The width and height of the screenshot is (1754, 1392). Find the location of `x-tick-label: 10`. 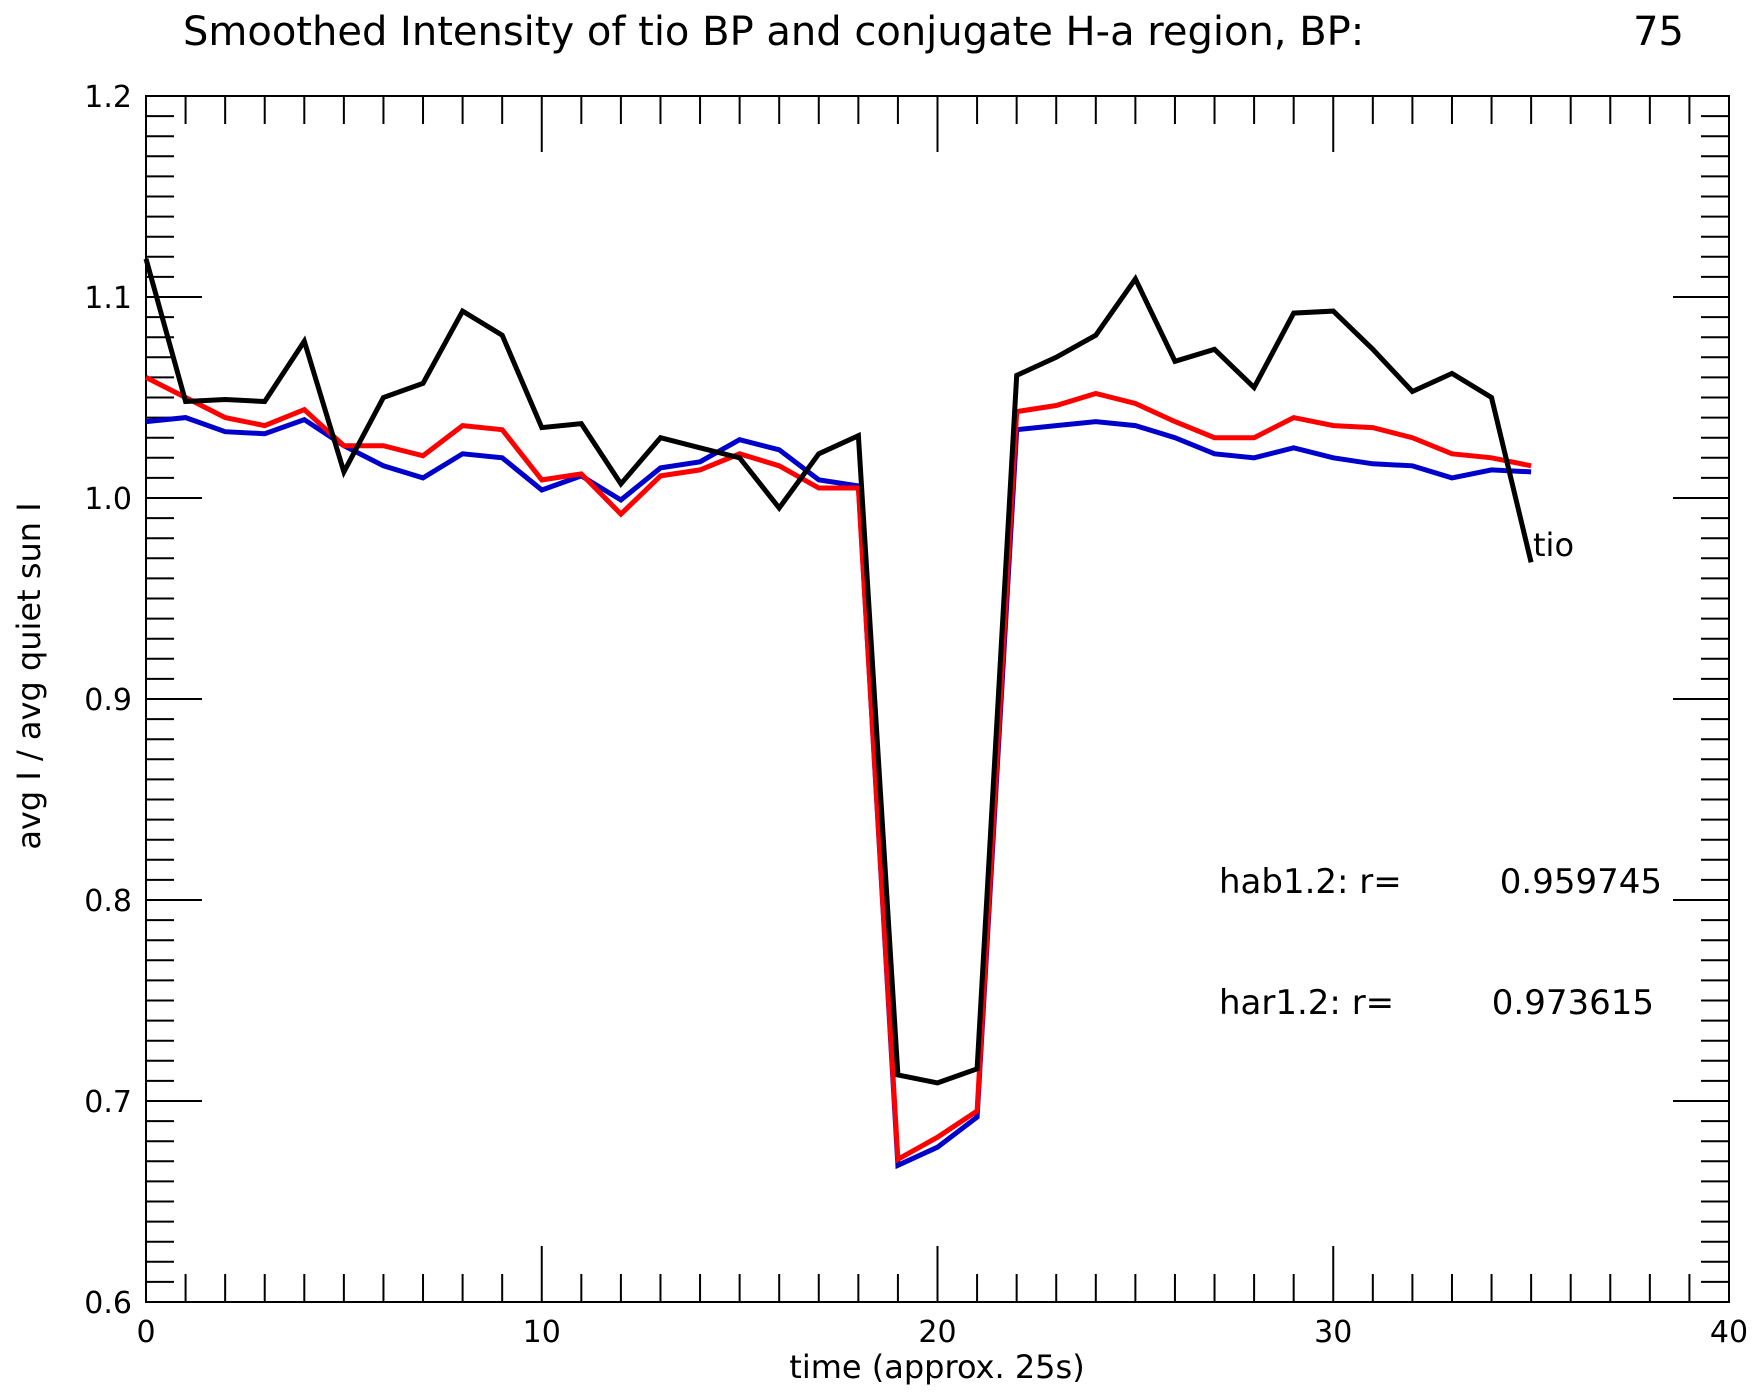

x-tick-label: 10 is located at coordinates (542, 1332).